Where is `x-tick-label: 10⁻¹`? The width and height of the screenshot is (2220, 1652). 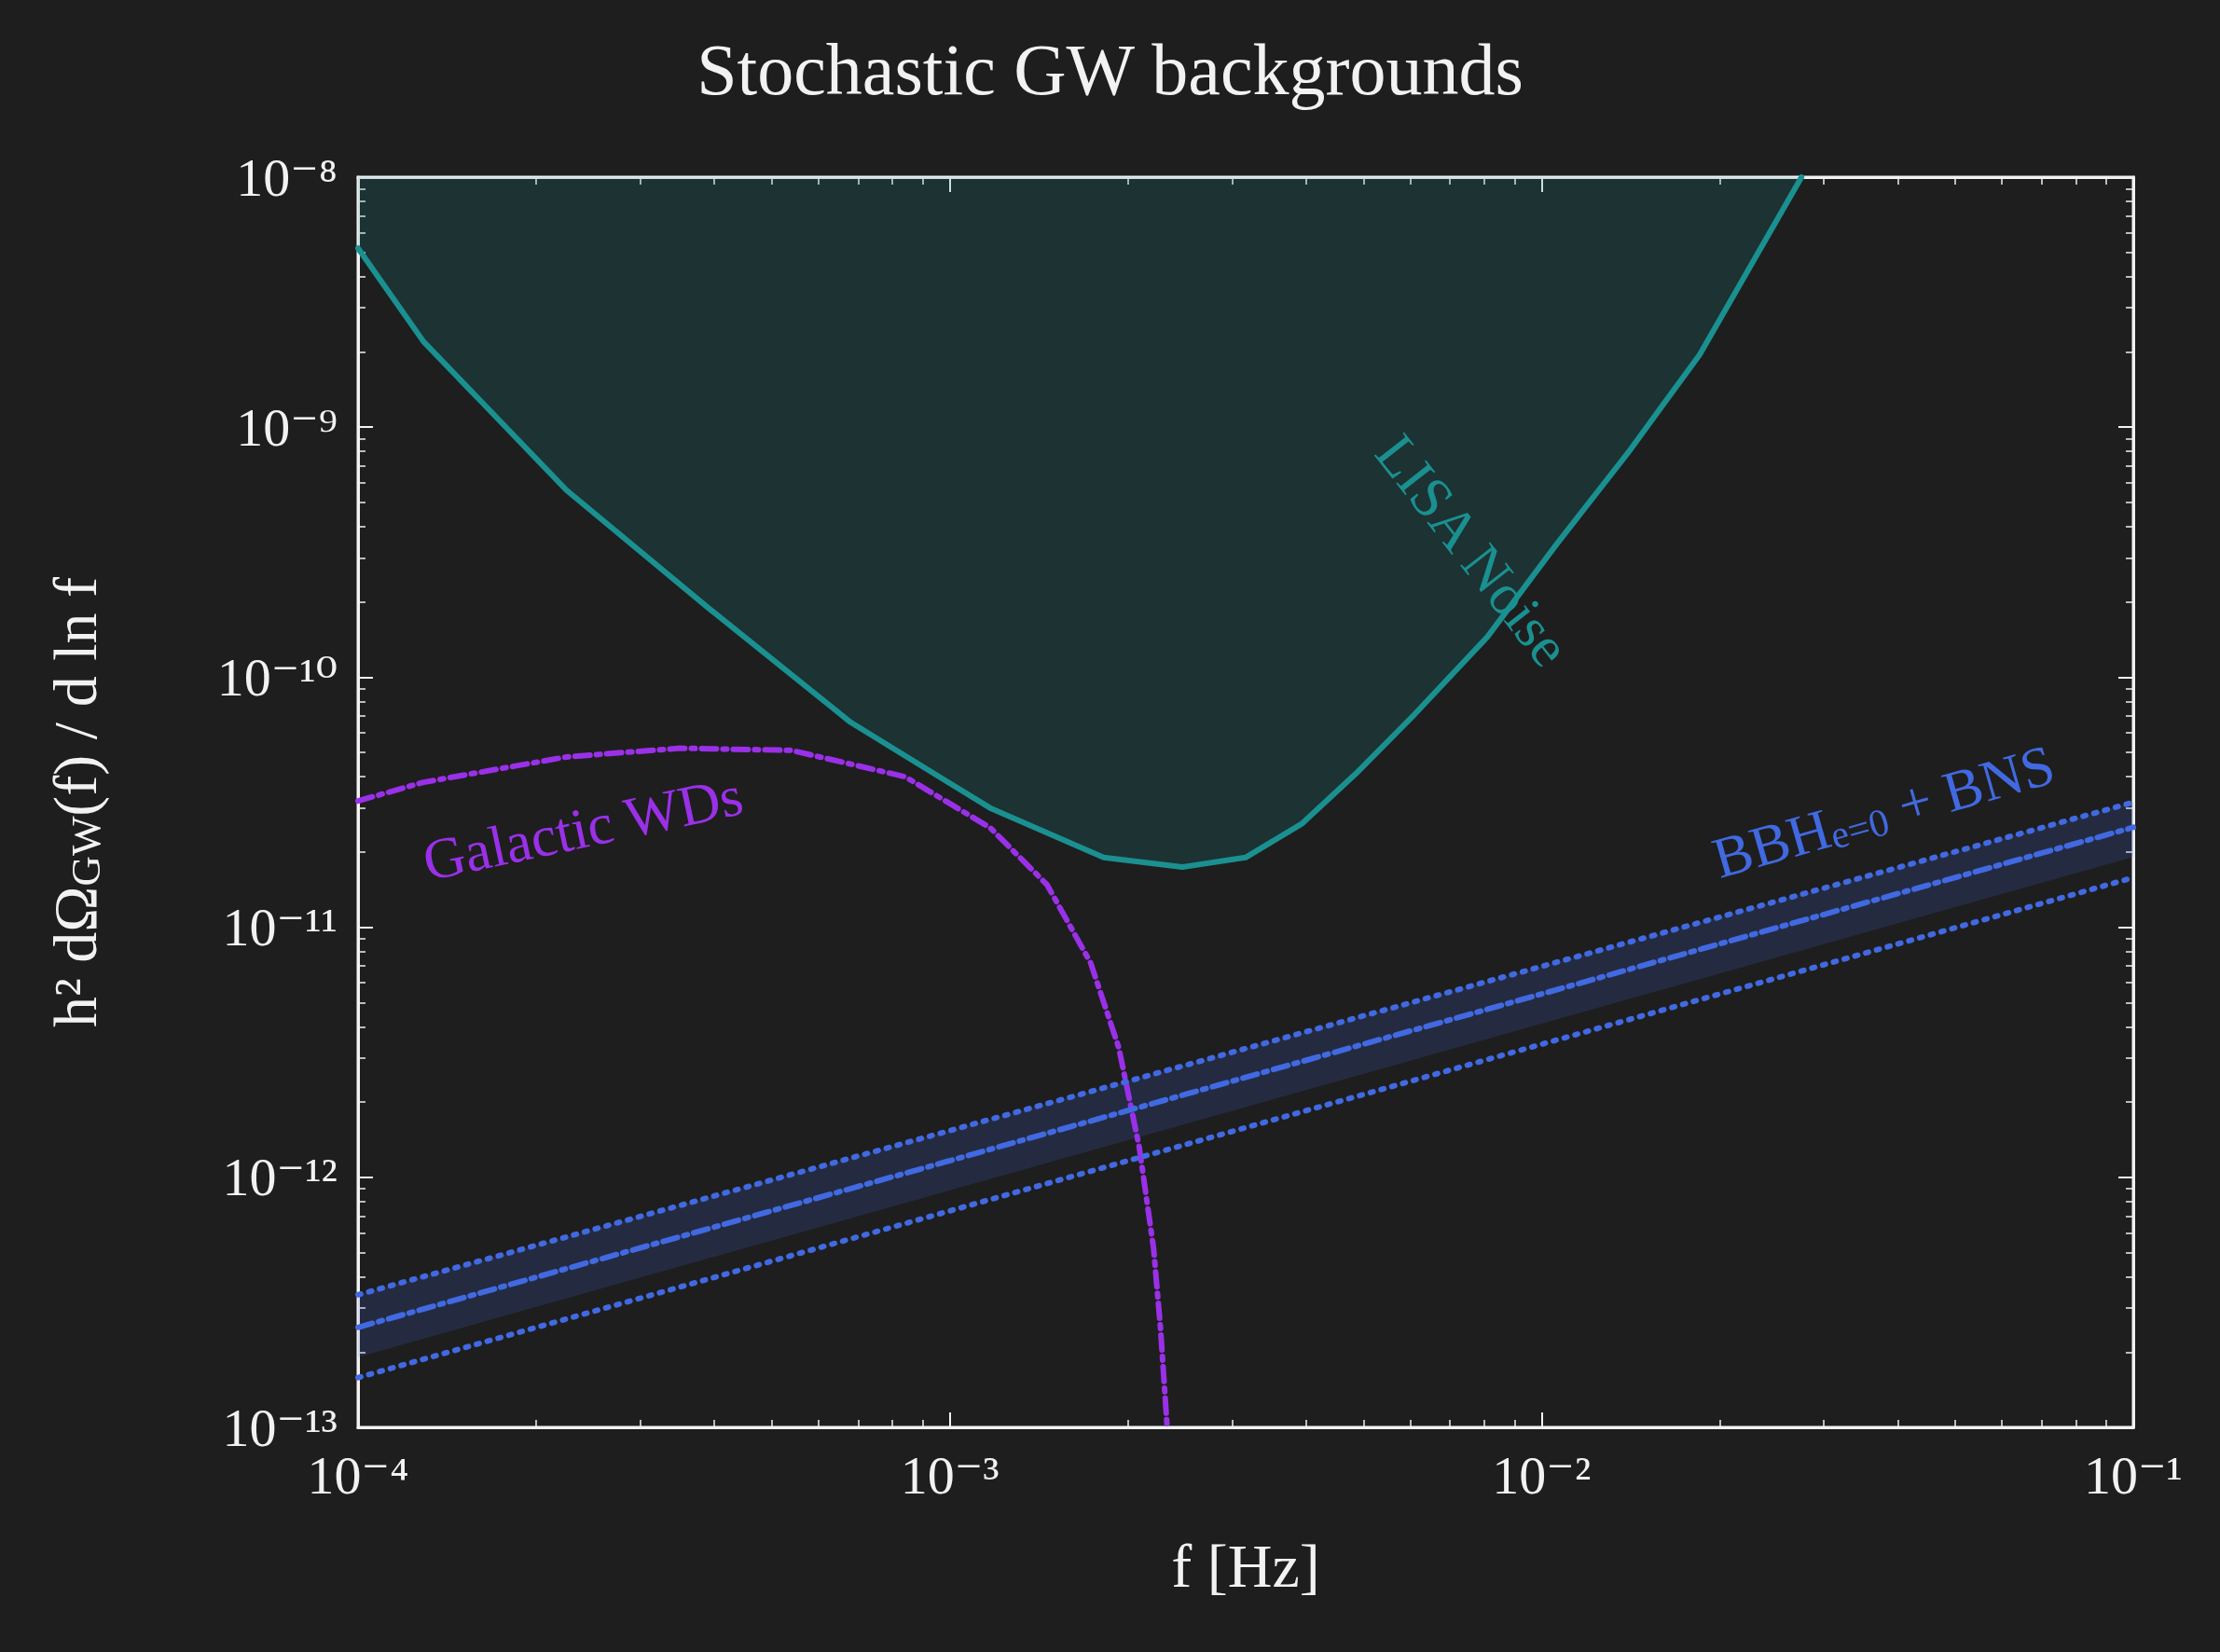
x-tick-label: 10⁻¹ is located at coordinates (2133, 1475).